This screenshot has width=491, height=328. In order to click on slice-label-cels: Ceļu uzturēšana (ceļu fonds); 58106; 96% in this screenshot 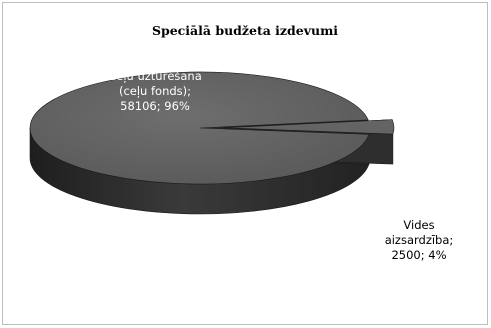, I will do `click(155, 91)`.